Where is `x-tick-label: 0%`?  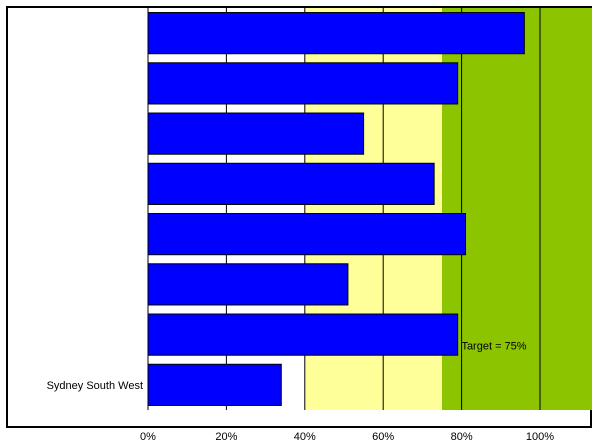
x-tick-label: 0% is located at coordinates (148, 437).